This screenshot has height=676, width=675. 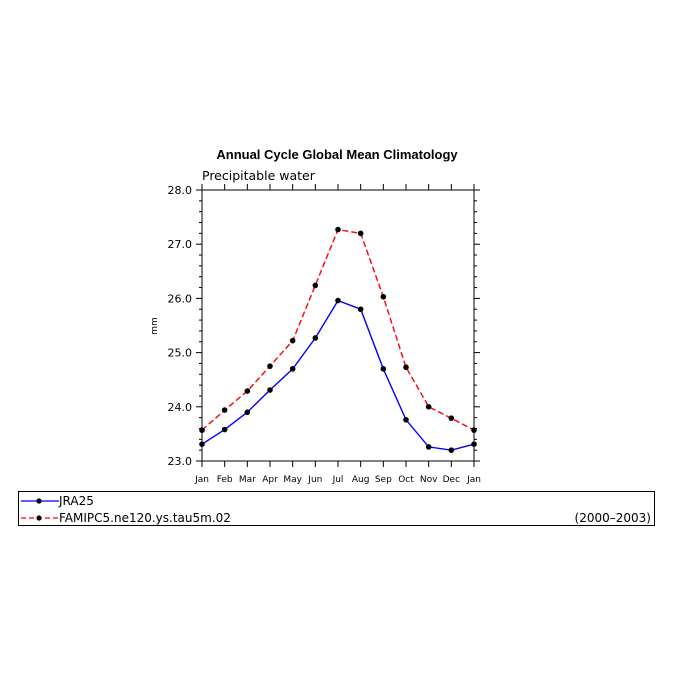 I want to click on x-tick-label: Apr, so click(x=270, y=480).